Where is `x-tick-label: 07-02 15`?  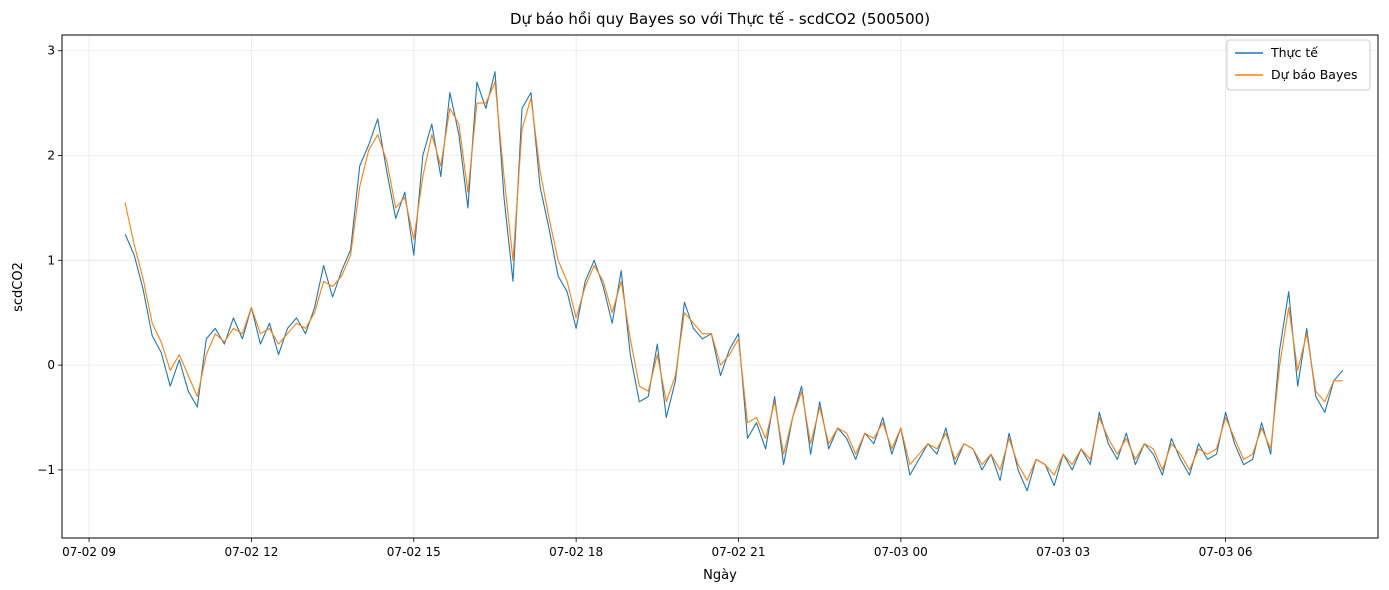 x-tick-label: 07-02 15 is located at coordinates (414, 552).